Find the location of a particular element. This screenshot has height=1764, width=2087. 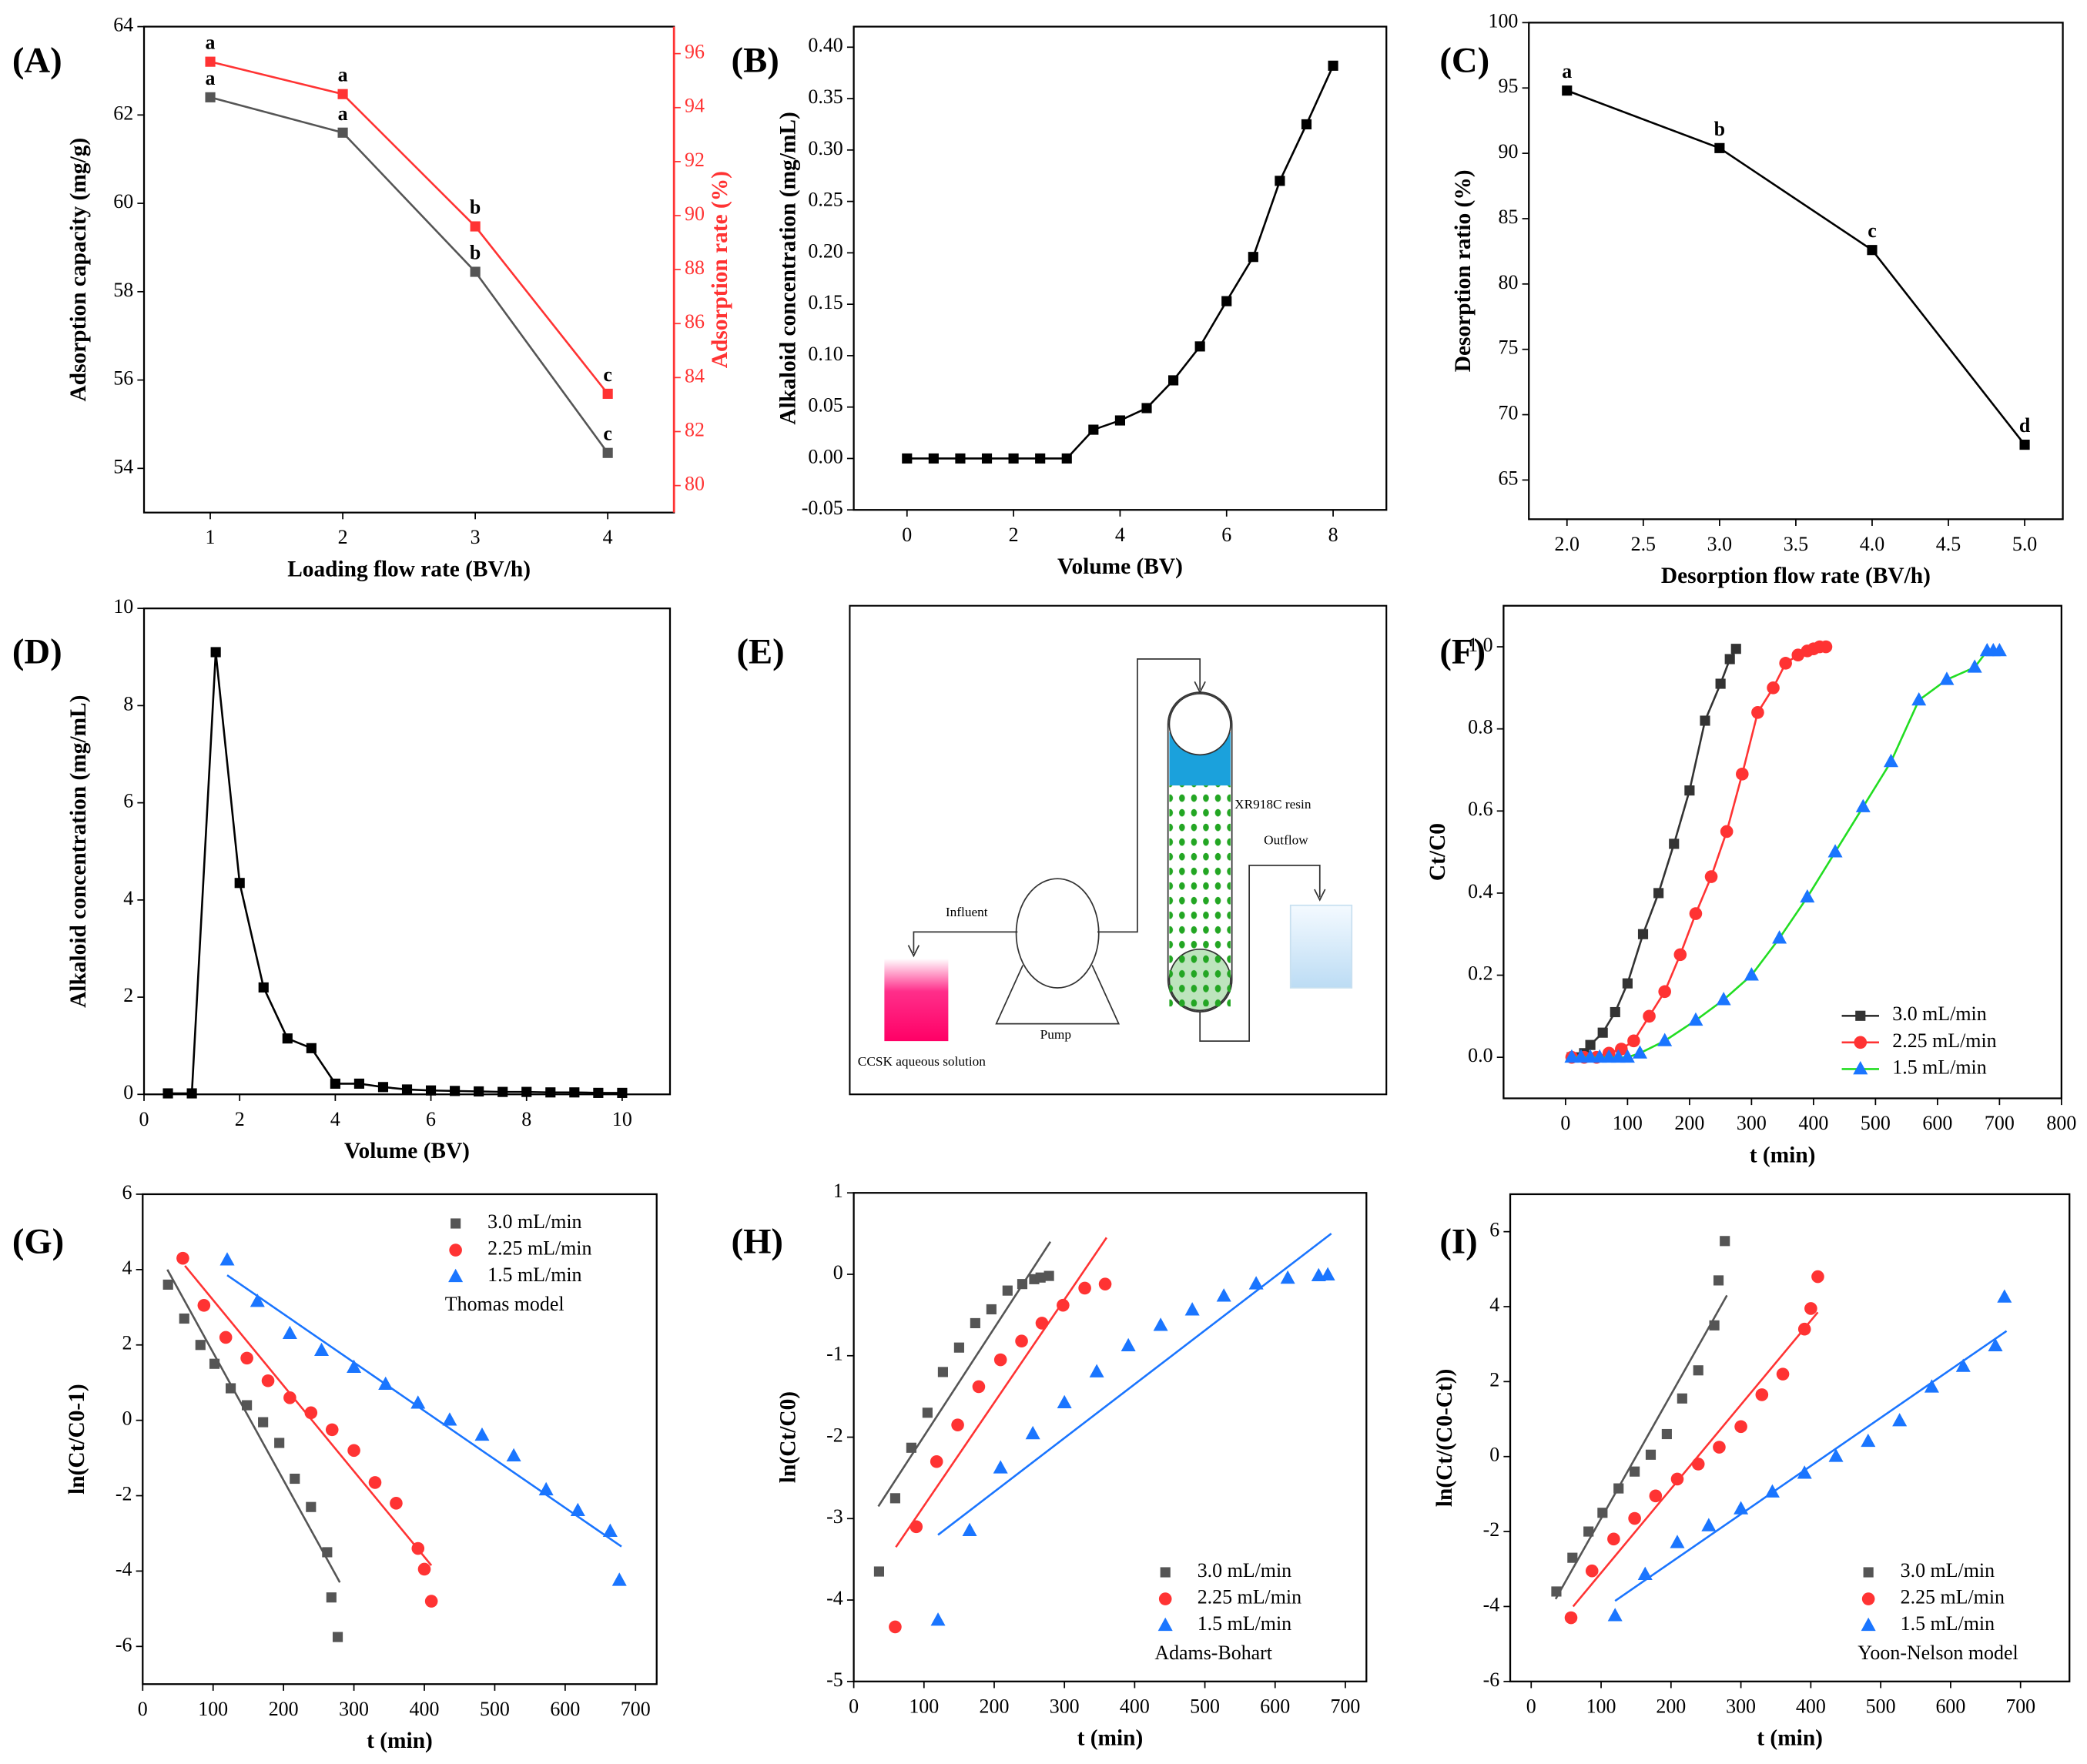

x-tick-label: 800 is located at coordinates (2061, 1123).